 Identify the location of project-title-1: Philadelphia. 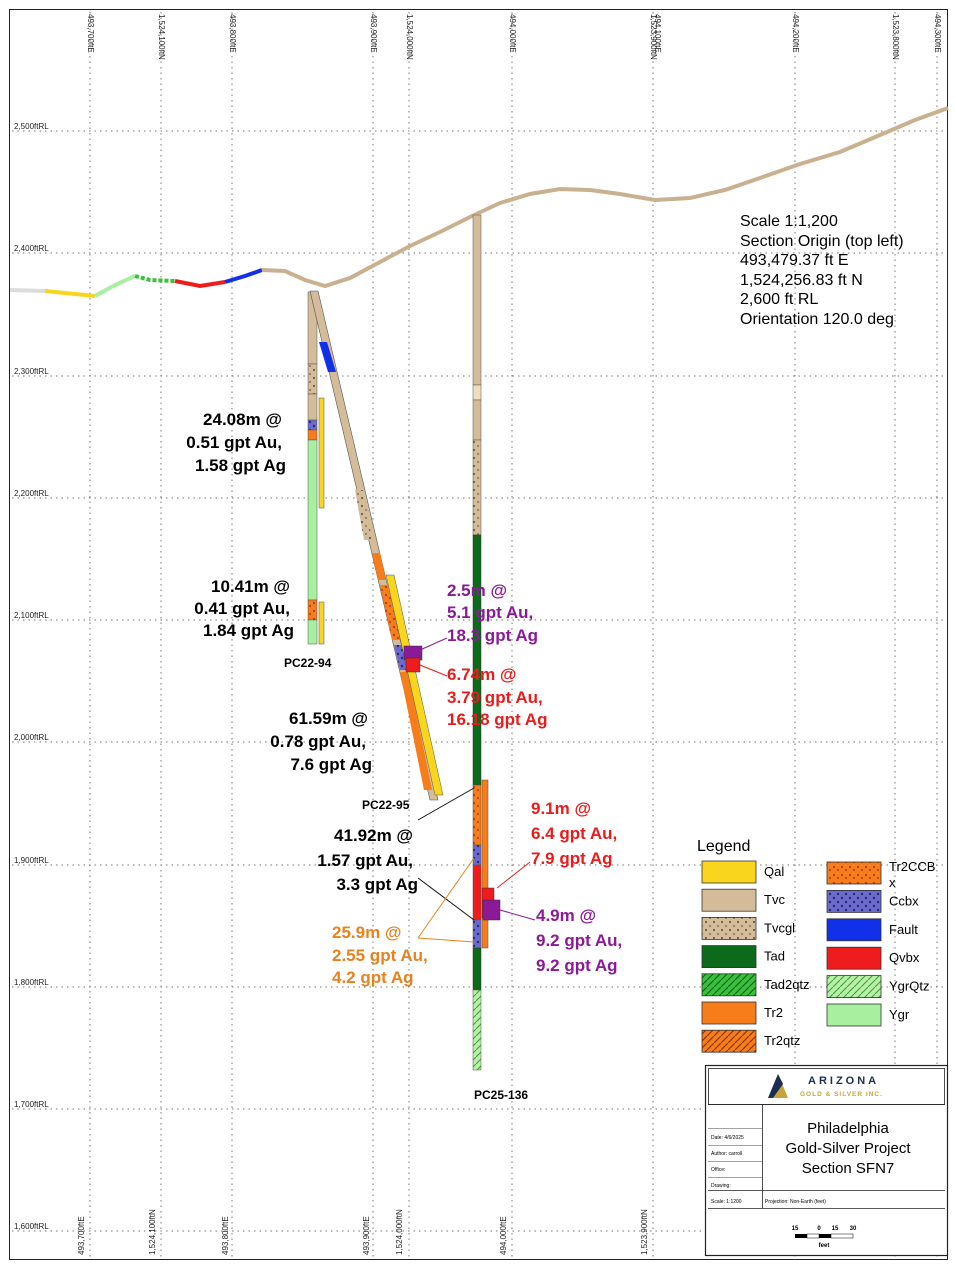
(848, 1128).